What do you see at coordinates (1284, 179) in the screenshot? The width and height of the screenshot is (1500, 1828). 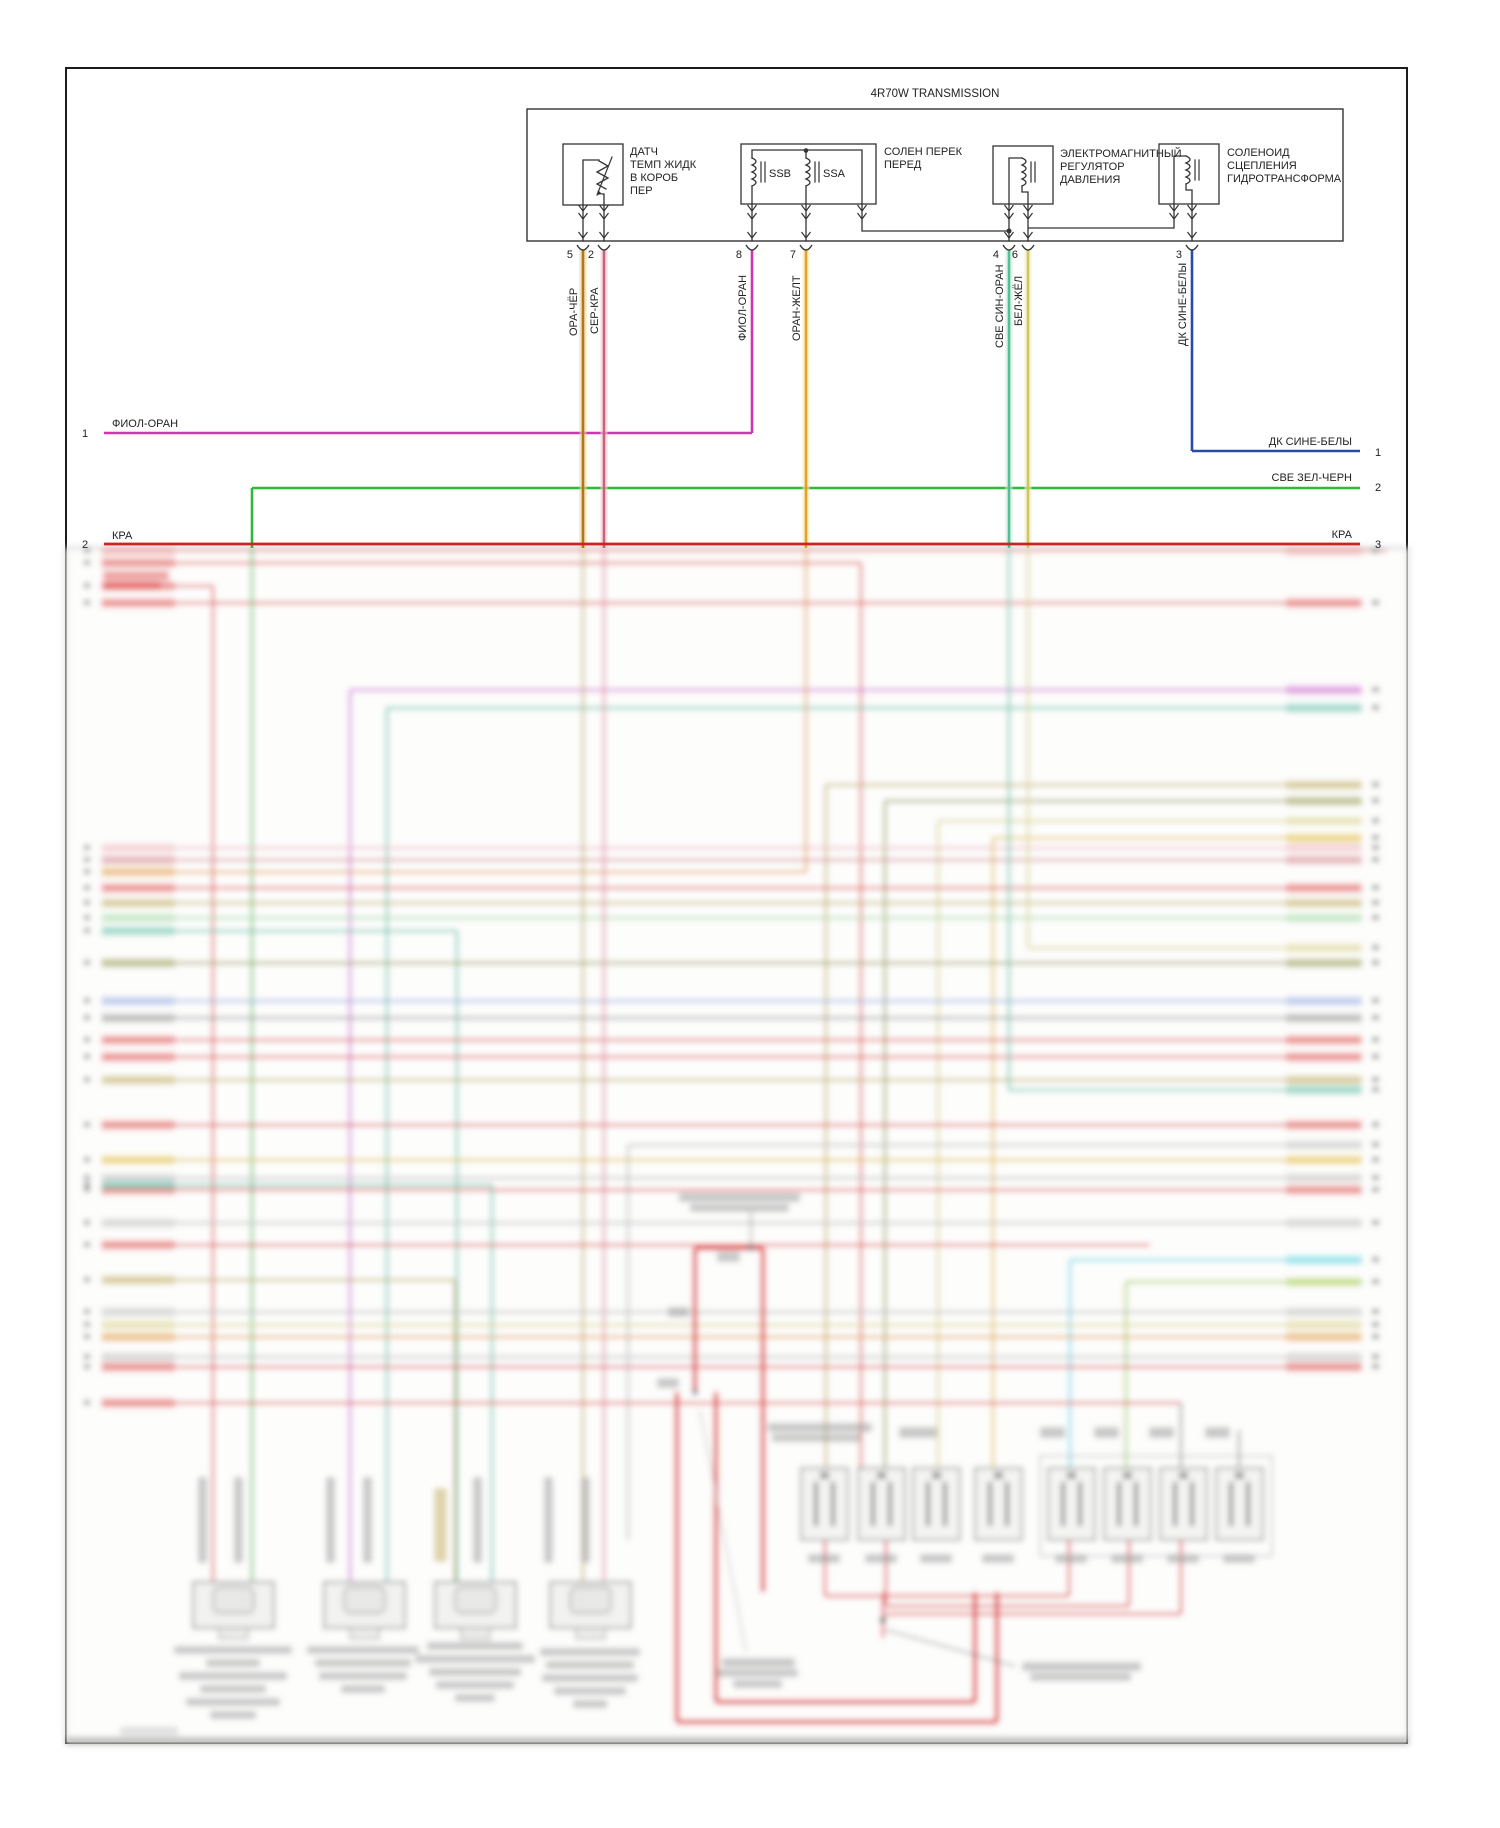 I see `svg-text: ГИДРОТРАНСФОРМА` at bounding box center [1284, 179].